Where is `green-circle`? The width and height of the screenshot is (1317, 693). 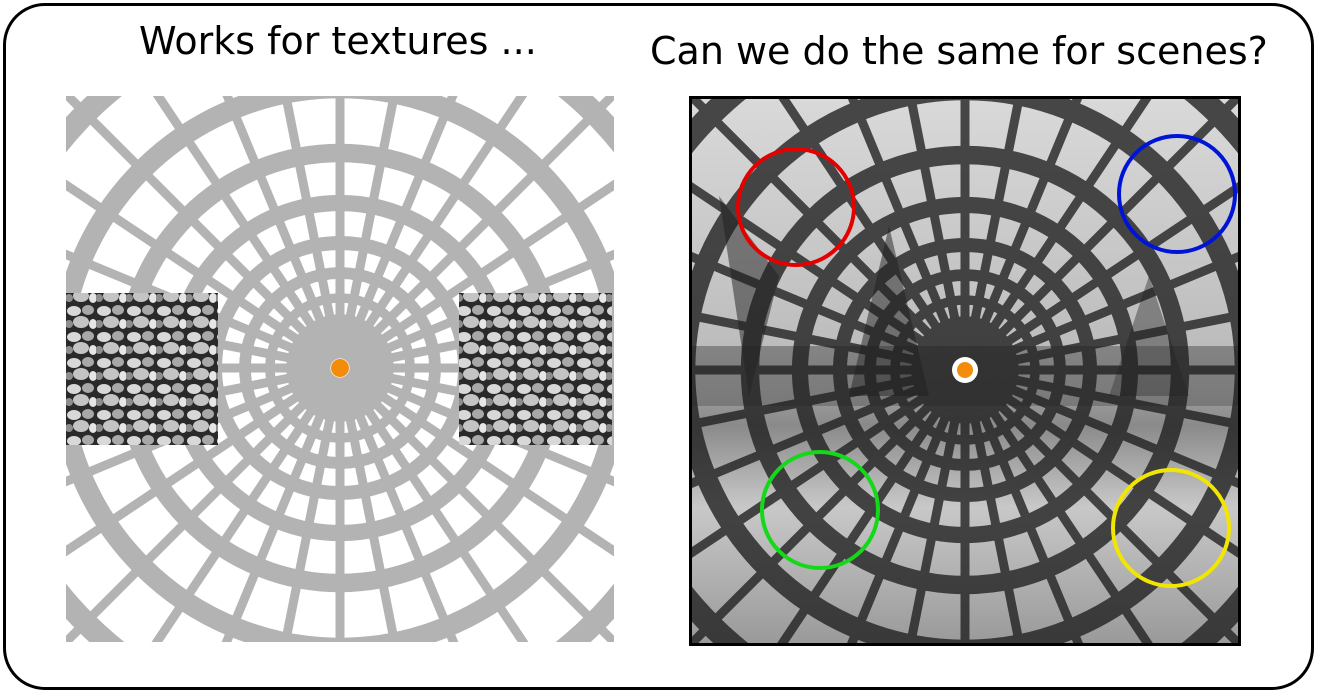
green-circle is located at coordinates (820, 510).